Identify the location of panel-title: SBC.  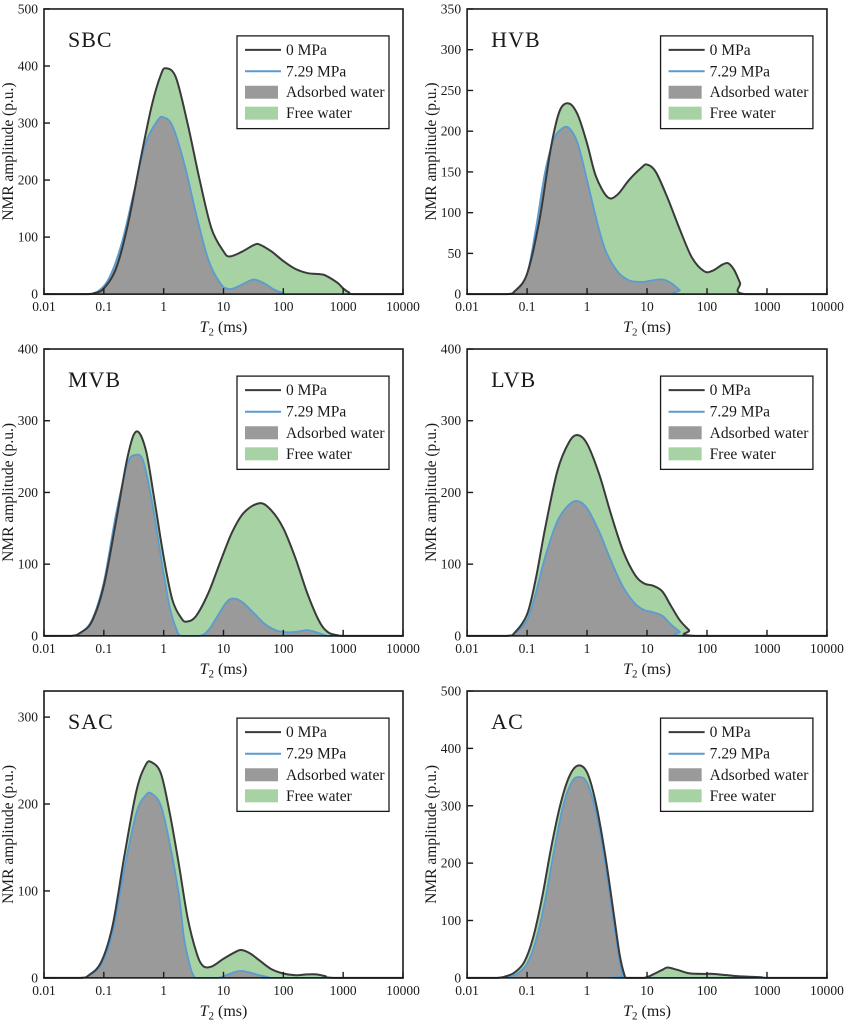
(90, 39).